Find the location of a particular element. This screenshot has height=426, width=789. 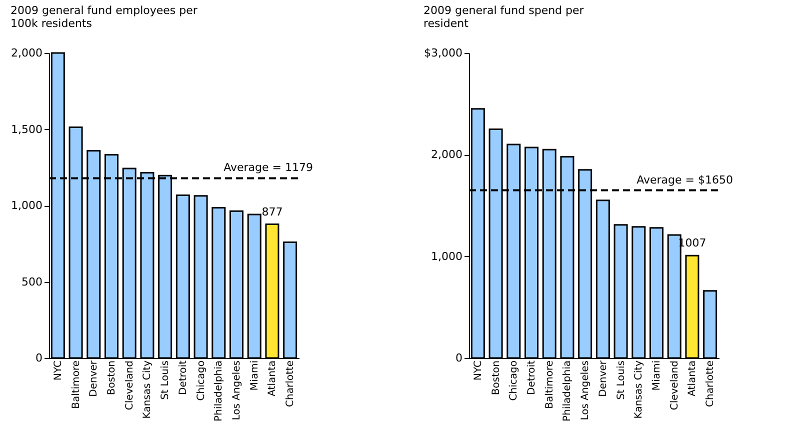

ref-line-label: Average = $1650 is located at coordinates (684, 179).